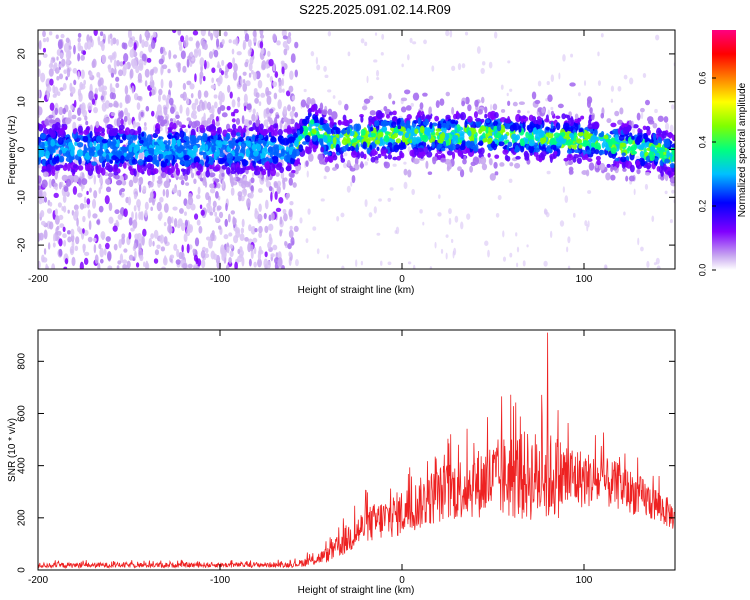 This screenshot has width=750, height=600. I want to click on snr-y-tick-label: 600, so click(22, 413).